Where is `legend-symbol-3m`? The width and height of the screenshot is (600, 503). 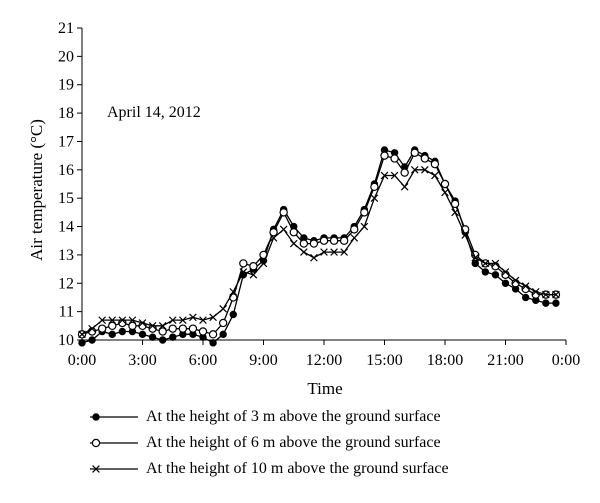 legend-symbol-3m is located at coordinates (96, 417).